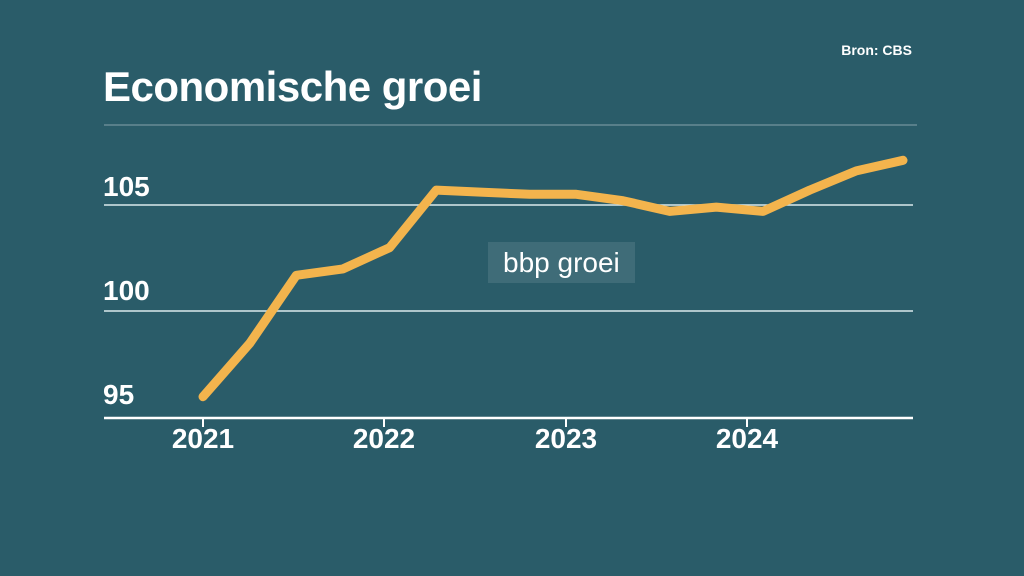 The image size is (1024, 576). Describe the element at coordinates (126, 290) in the screenshot. I see `y-axis-label-100: 100` at that location.